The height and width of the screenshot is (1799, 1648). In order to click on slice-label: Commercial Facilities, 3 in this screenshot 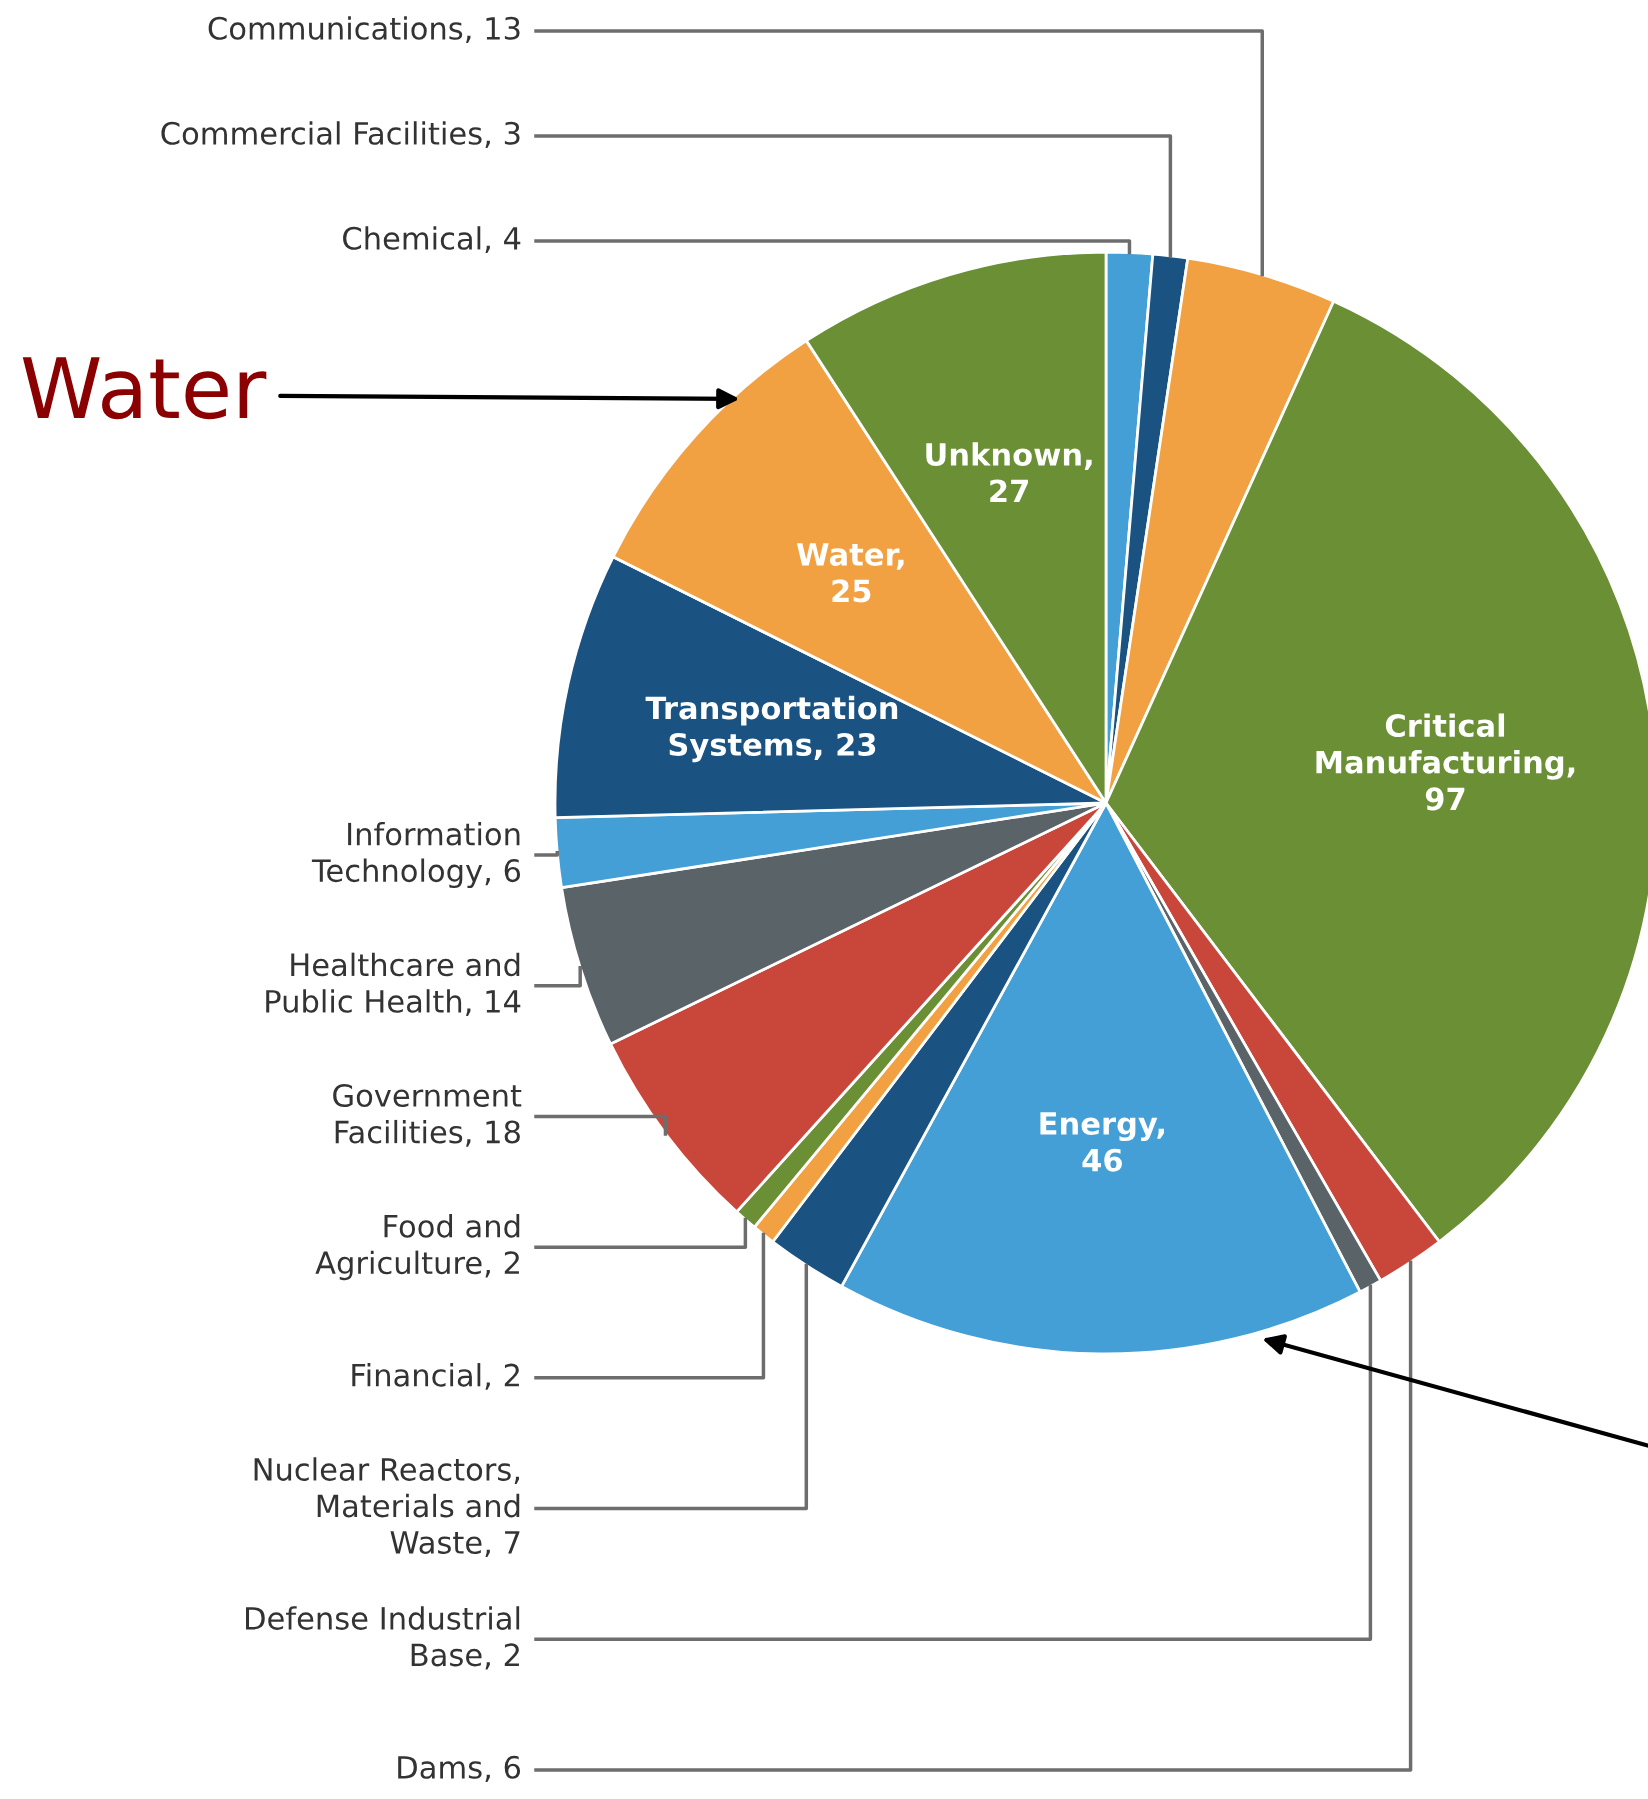, I will do `click(340, 134)`.